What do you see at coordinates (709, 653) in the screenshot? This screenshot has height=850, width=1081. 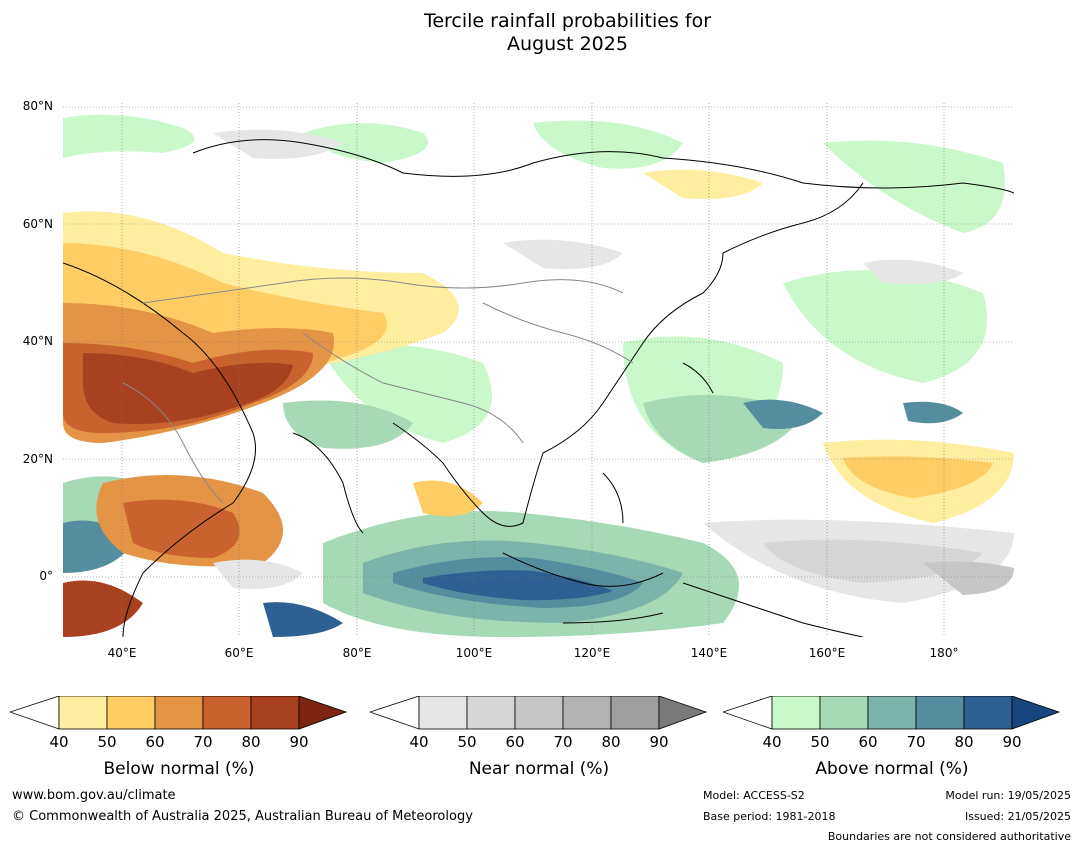 I see `lon-label-140e: 140°E` at bounding box center [709, 653].